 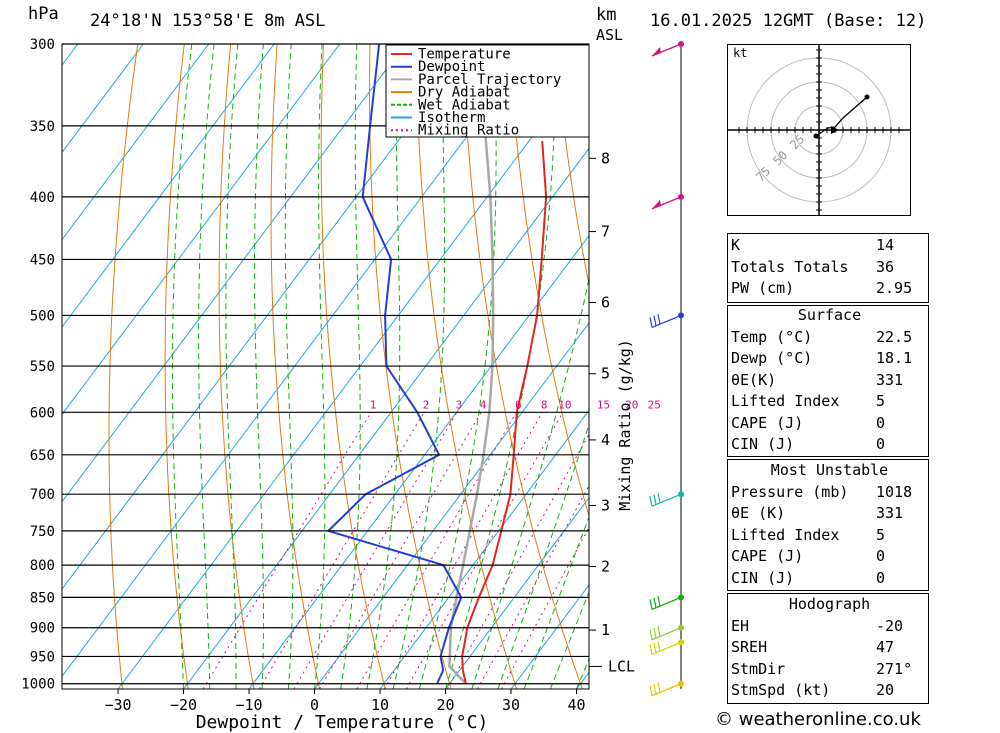 I want to click on temp-tick-label: 0, so click(x=314, y=705).